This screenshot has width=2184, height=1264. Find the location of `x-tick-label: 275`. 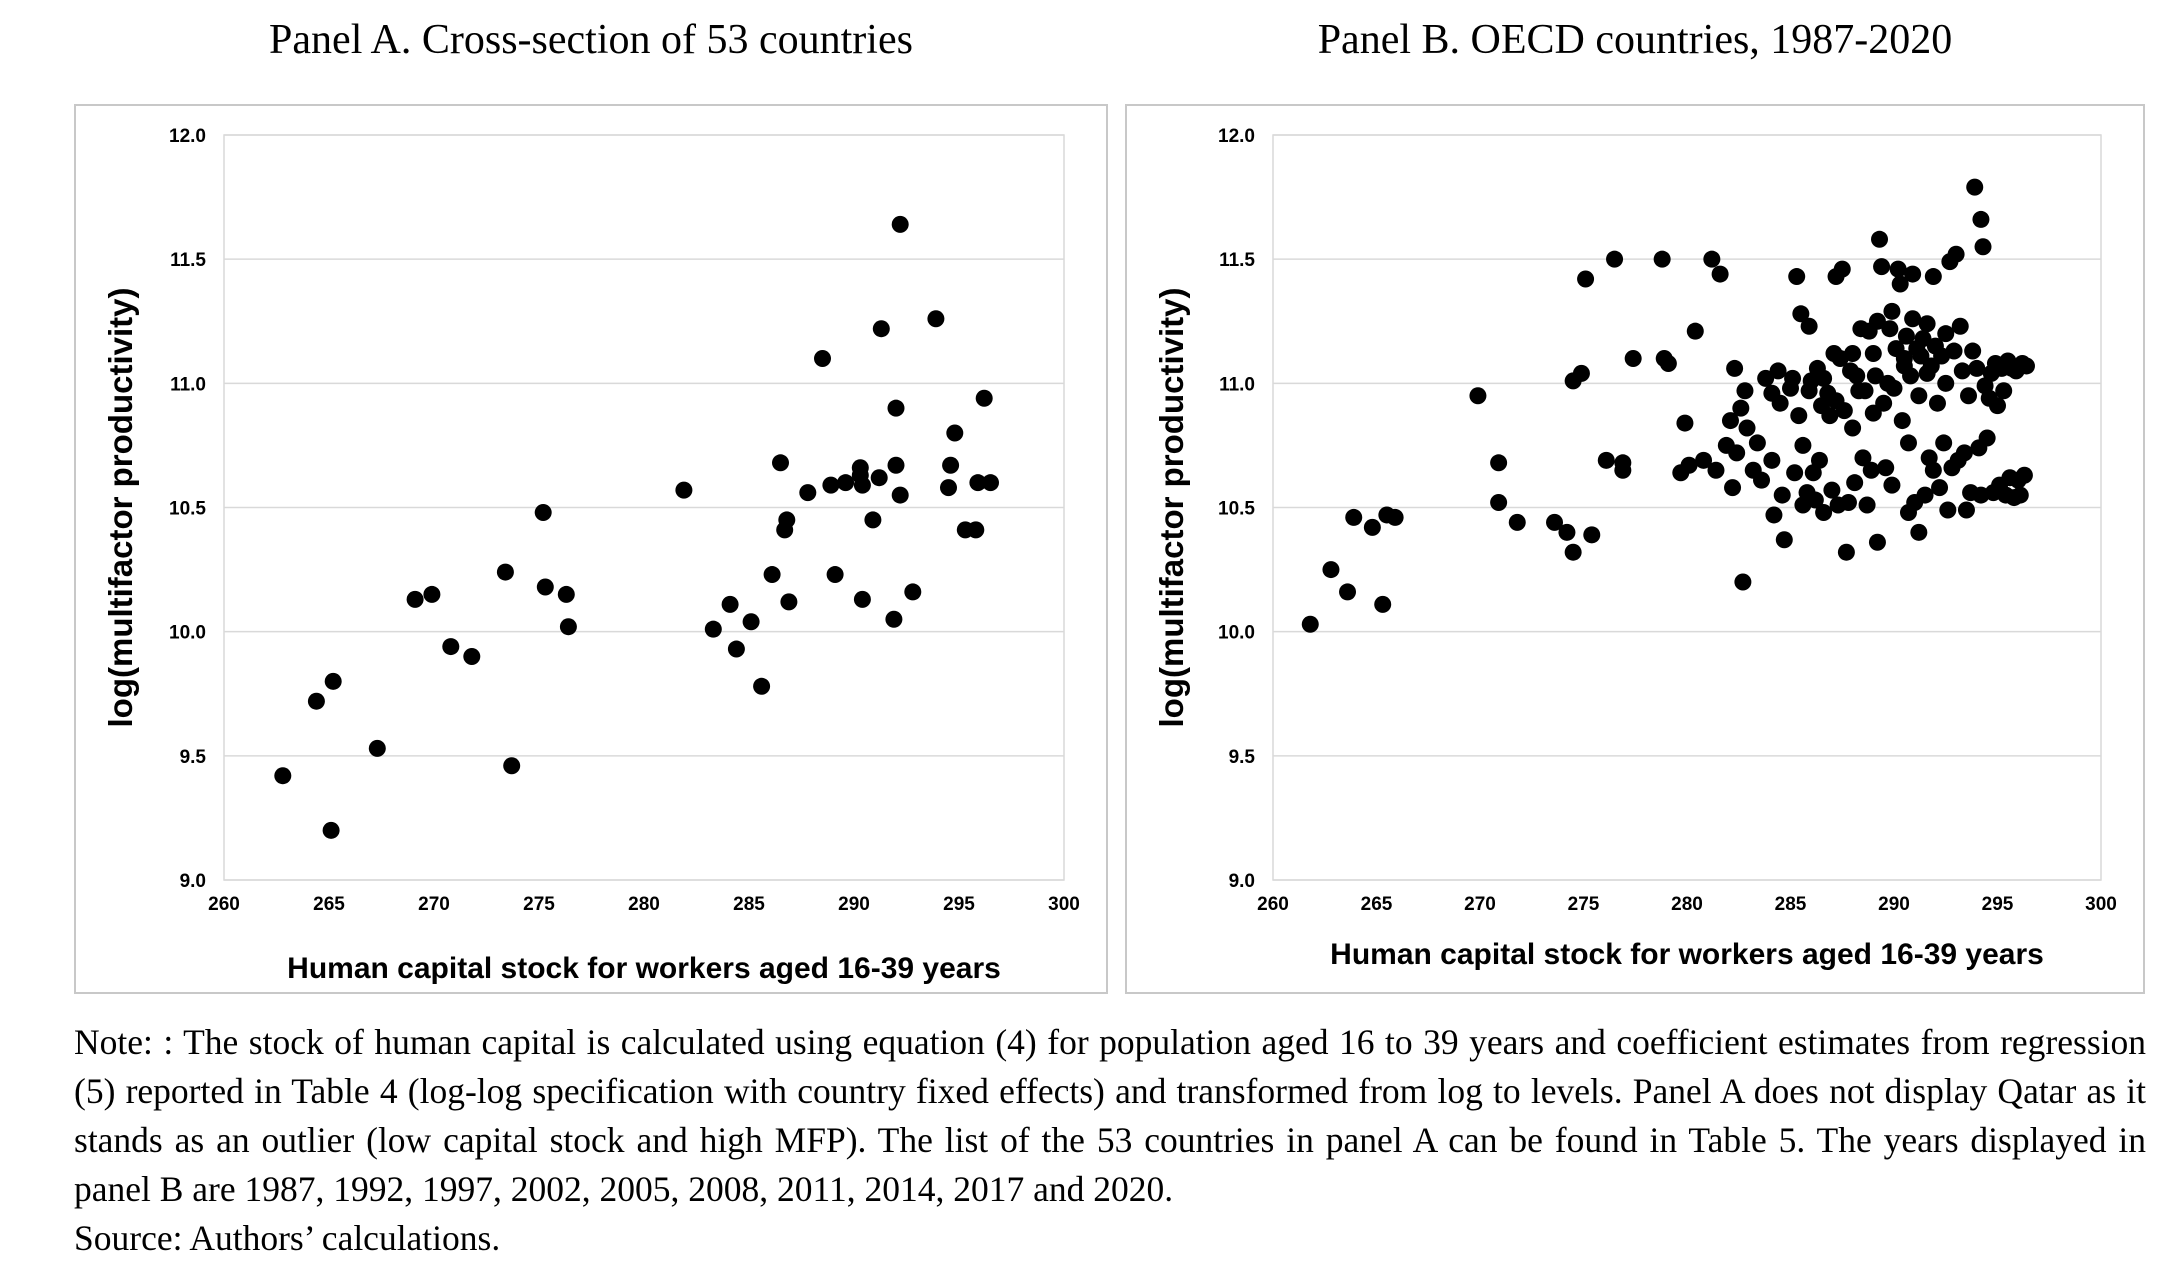

x-tick-label: 275 is located at coordinates (1584, 904).